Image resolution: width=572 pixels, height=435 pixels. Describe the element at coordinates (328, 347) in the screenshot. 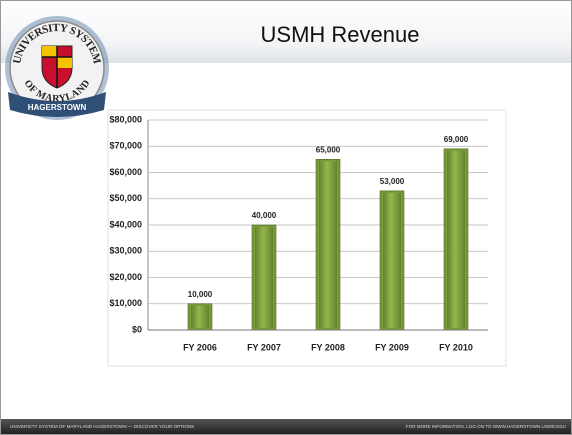

I see `x-tick-label: FY 2008` at that location.